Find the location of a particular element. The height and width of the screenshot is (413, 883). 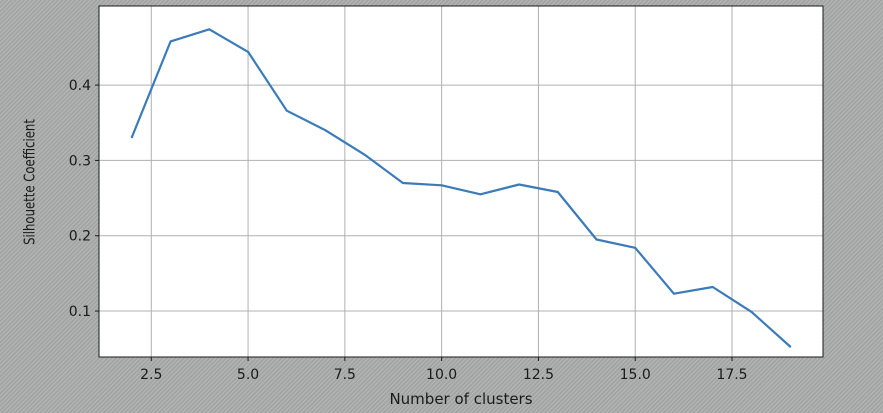

y-tick-label: 0.1 is located at coordinates (80, 312).